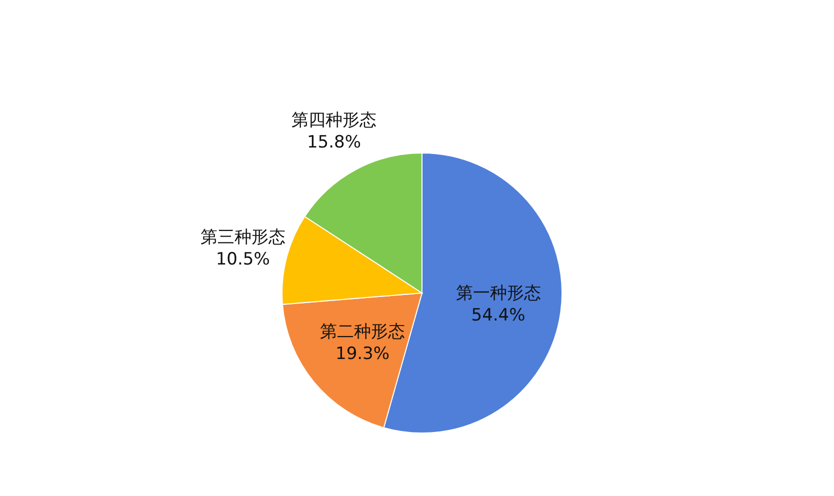 Image resolution: width=834 pixels, height=496 pixels. What do you see at coordinates (363, 332) in the screenshot?
I see `slice-label: 第二种形态` at bounding box center [363, 332].